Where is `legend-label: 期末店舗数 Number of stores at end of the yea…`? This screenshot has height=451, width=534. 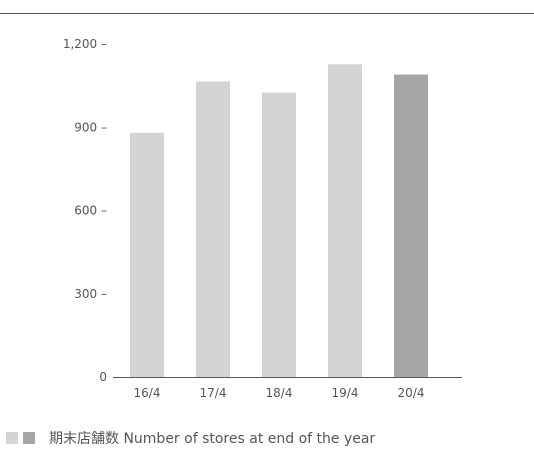 legend-label: 期末店舗数 Number of stores at end of the yea… is located at coordinates (212, 438).